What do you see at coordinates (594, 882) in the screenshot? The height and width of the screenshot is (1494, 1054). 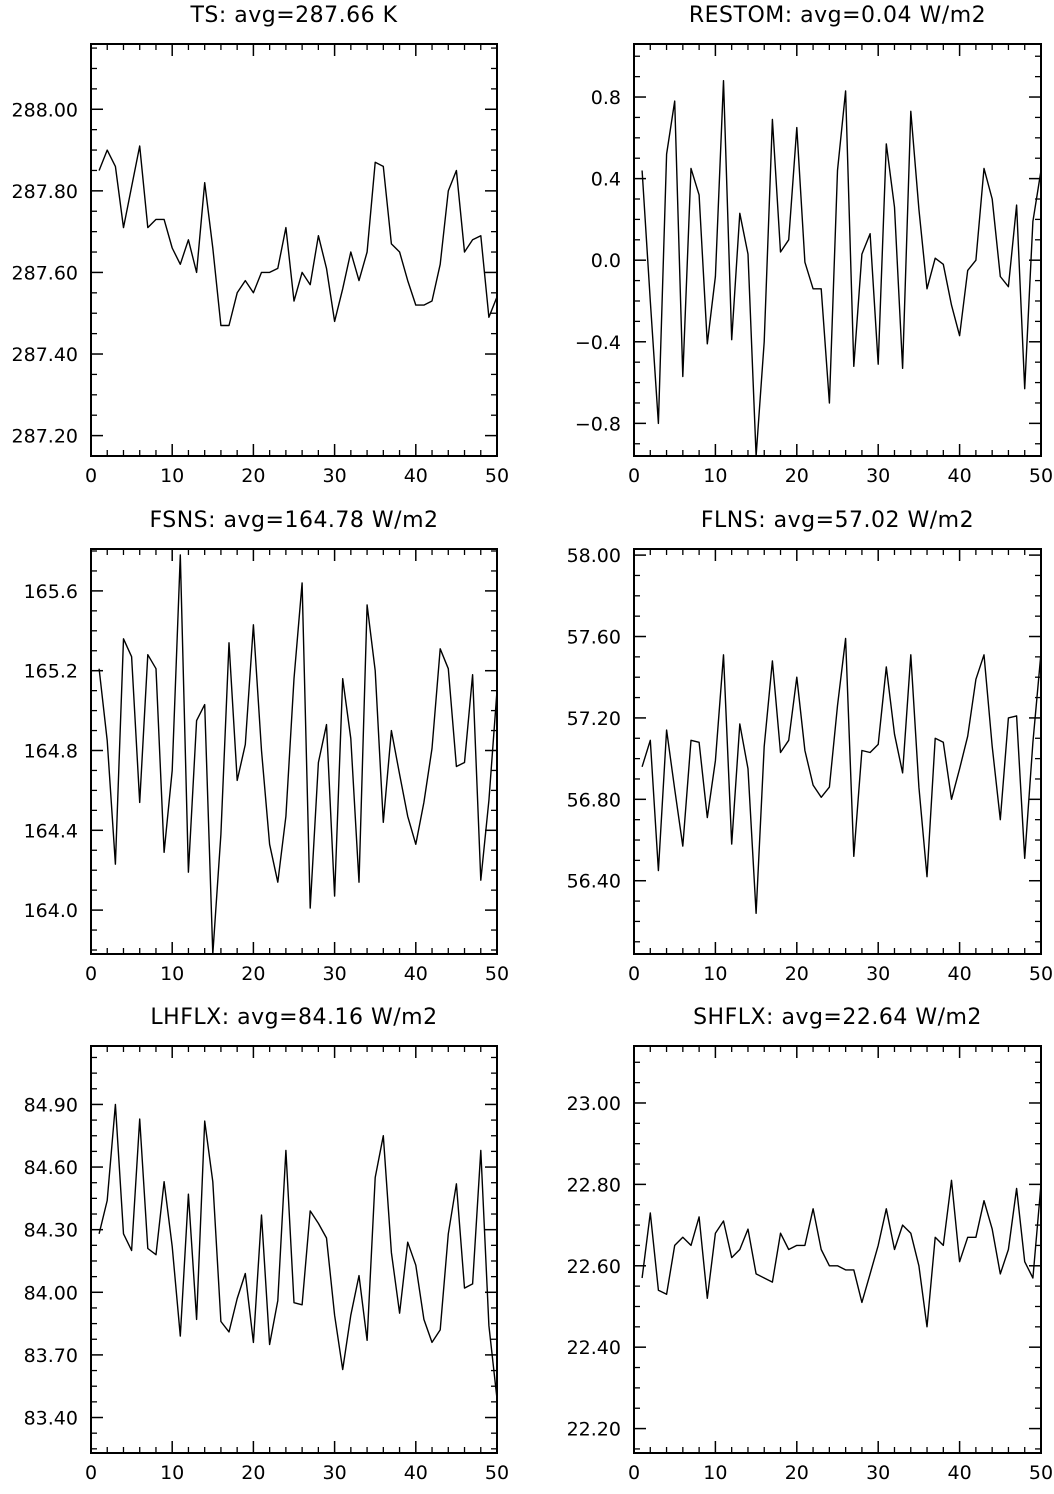 I see `y-tick-label: 56.40` at bounding box center [594, 882].